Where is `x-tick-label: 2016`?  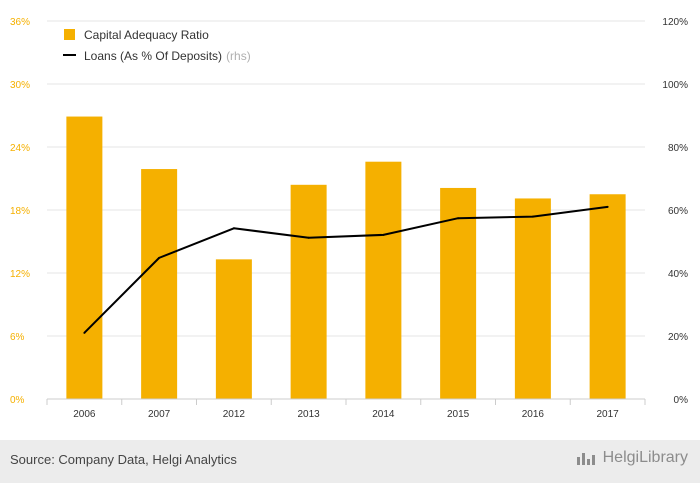
x-tick-label: 2016 is located at coordinates (533, 414).